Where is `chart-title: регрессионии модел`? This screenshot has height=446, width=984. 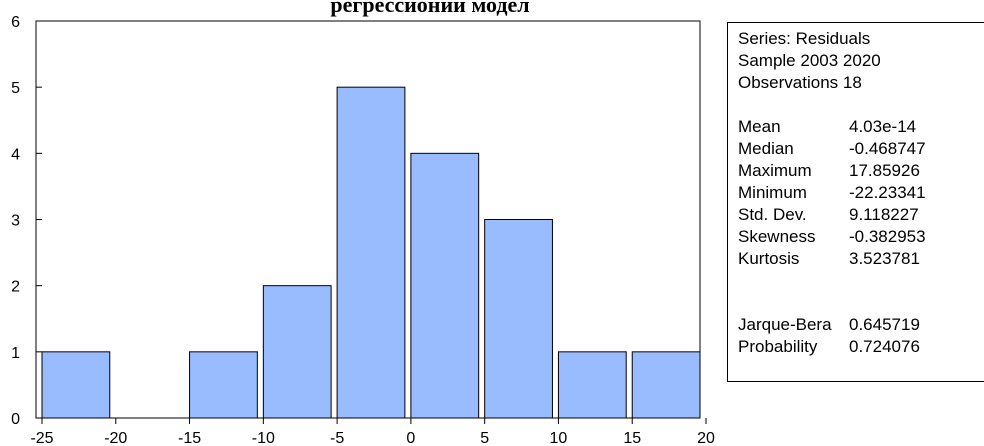
chart-title: регрессионии модел is located at coordinates (430, 8).